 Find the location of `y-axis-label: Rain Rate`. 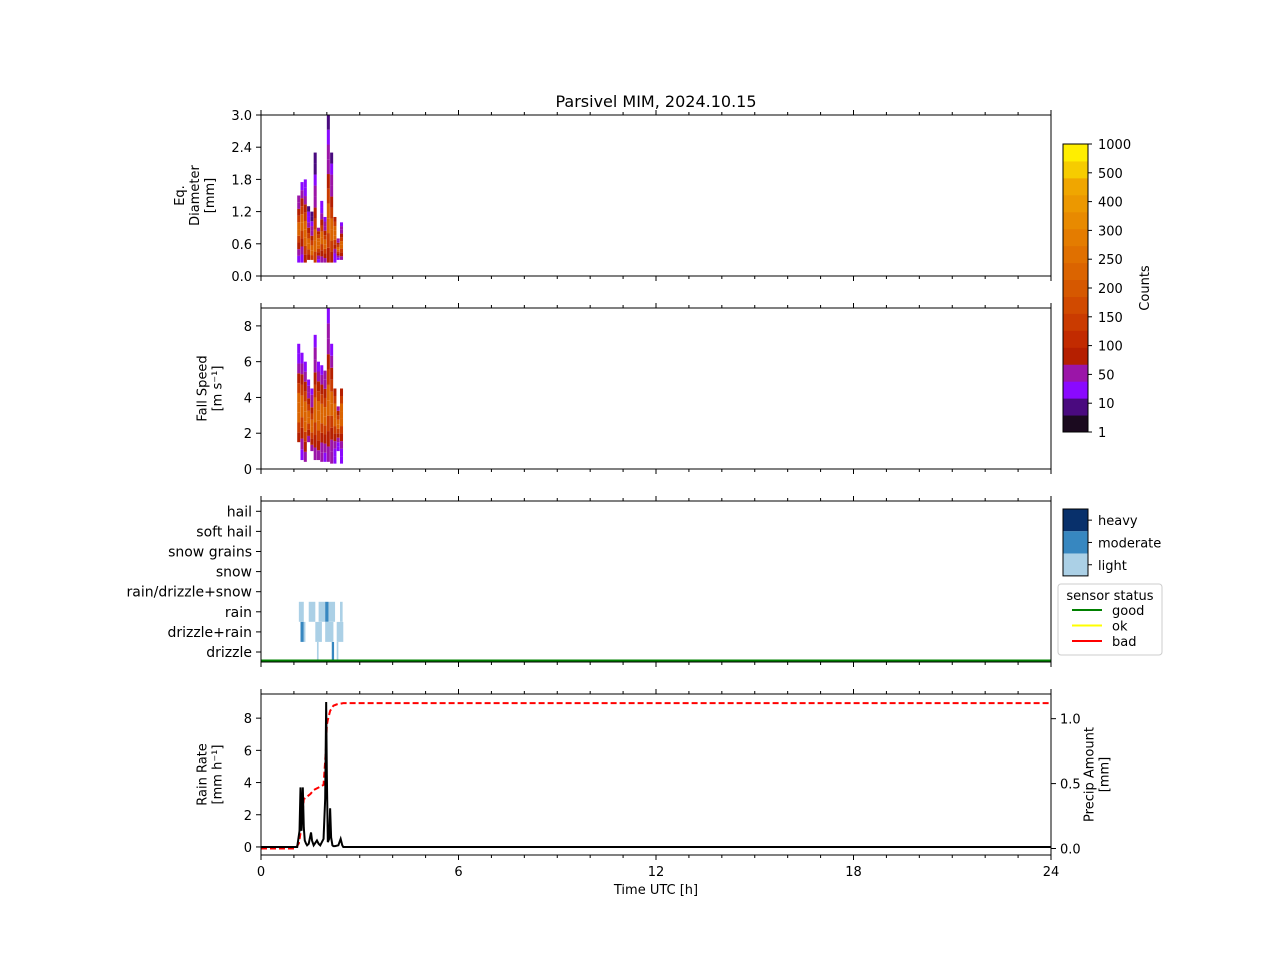

y-axis-label: Rain Rate is located at coordinates (203, 774).